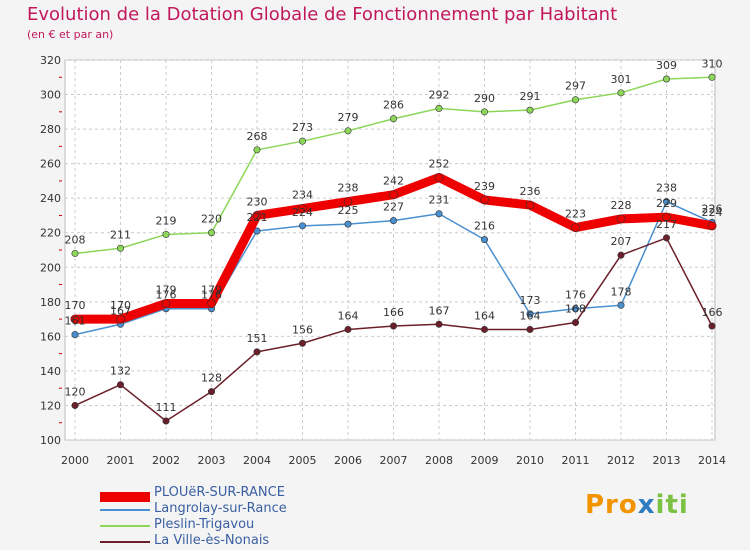 The image size is (750, 550). Describe the element at coordinates (121, 460) in the screenshot. I see `x-tick-label: 2001` at that location.